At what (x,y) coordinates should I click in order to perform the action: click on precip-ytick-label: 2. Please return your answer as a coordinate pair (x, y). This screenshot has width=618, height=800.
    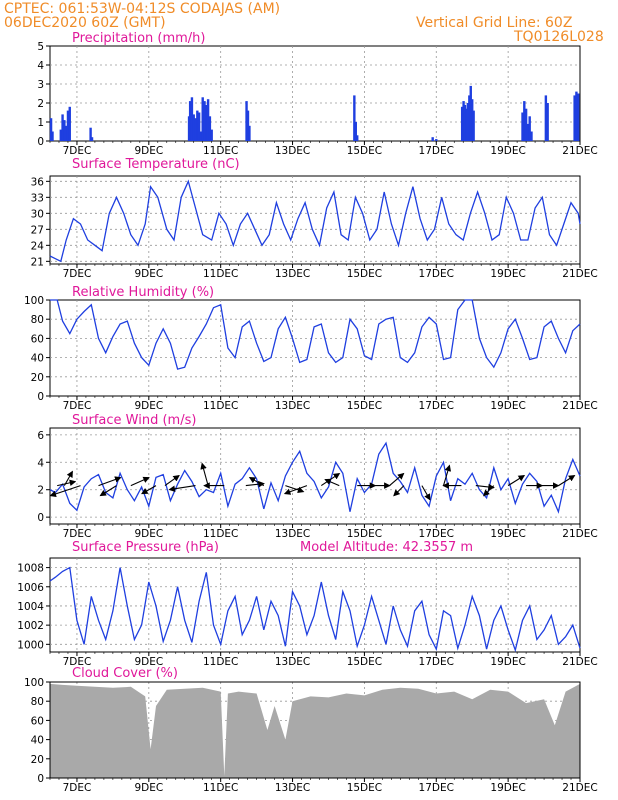
    Looking at the image, I should click on (40, 104).